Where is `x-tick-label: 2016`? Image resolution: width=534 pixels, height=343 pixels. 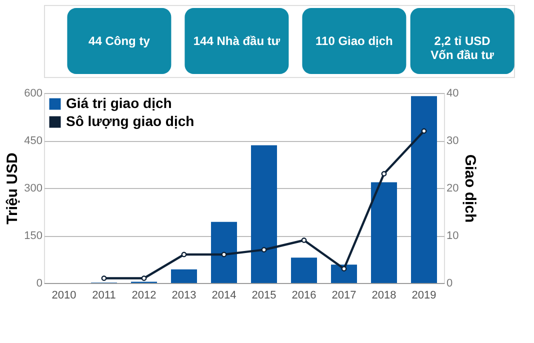
x-tick-label: 2016 is located at coordinates (304, 296).